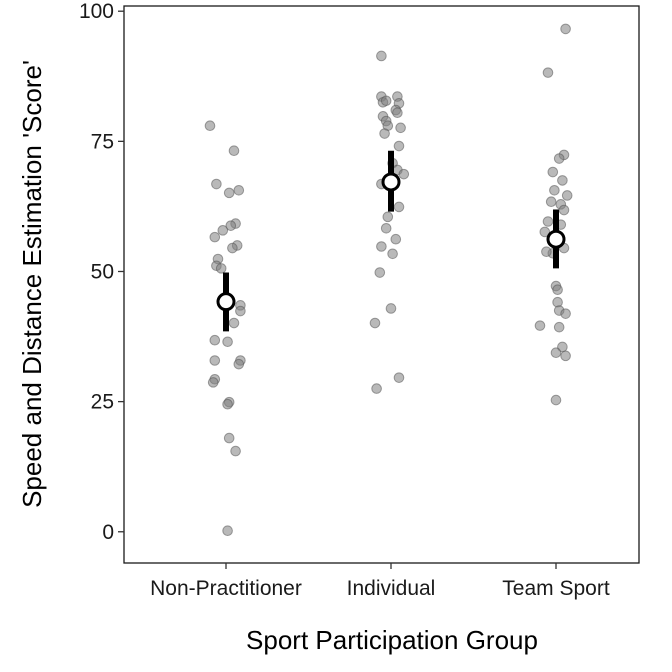 This screenshot has height=672, width=672. What do you see at coordinates (96, 11) in the screenshot?
I see `y-tick-label: 100` at bounding box center [96, 11].